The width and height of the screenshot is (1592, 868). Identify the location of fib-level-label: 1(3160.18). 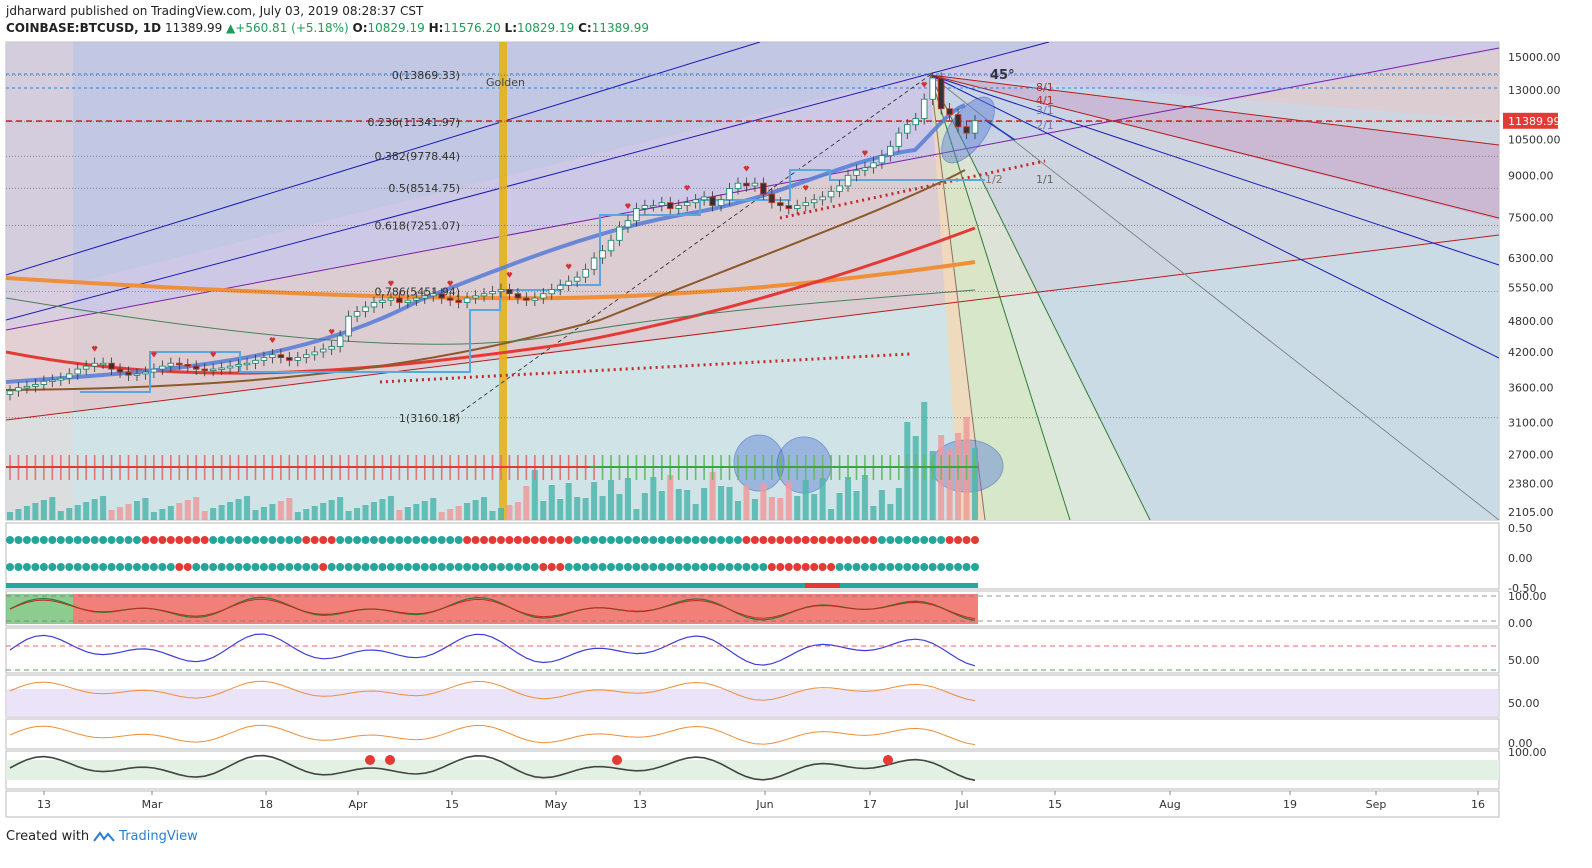
(429, 418).